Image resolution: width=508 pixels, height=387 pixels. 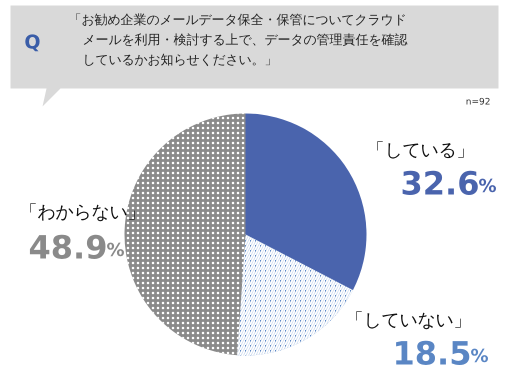 I want to click on text: n=92, so click(x=478, y=103).